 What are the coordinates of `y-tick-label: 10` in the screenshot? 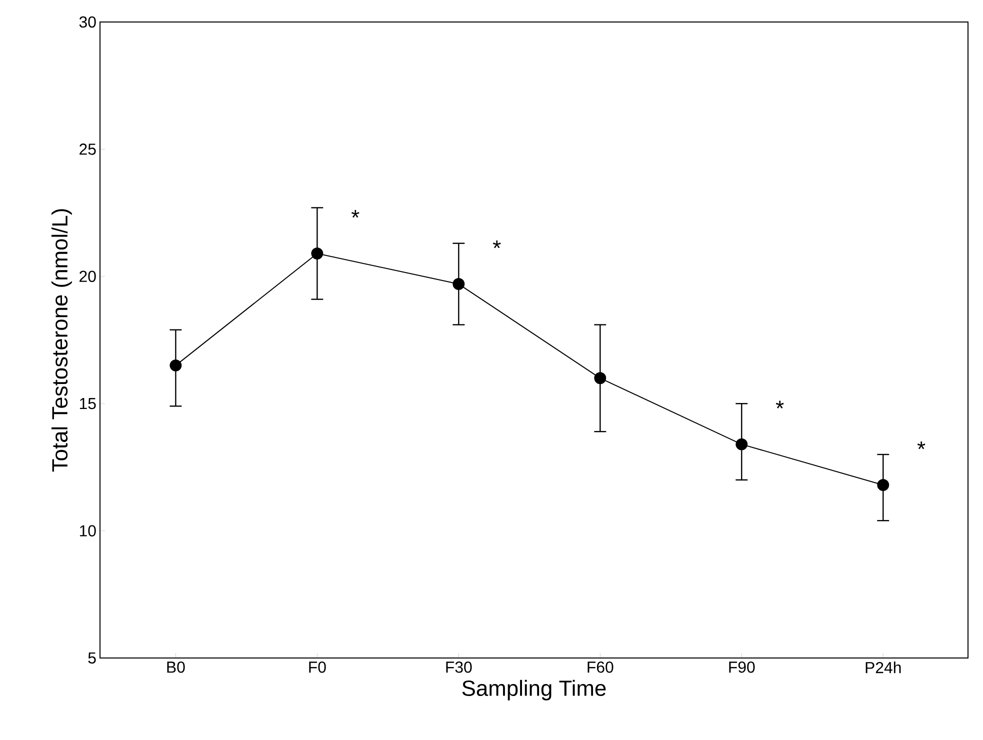 It's located at (88, 530).